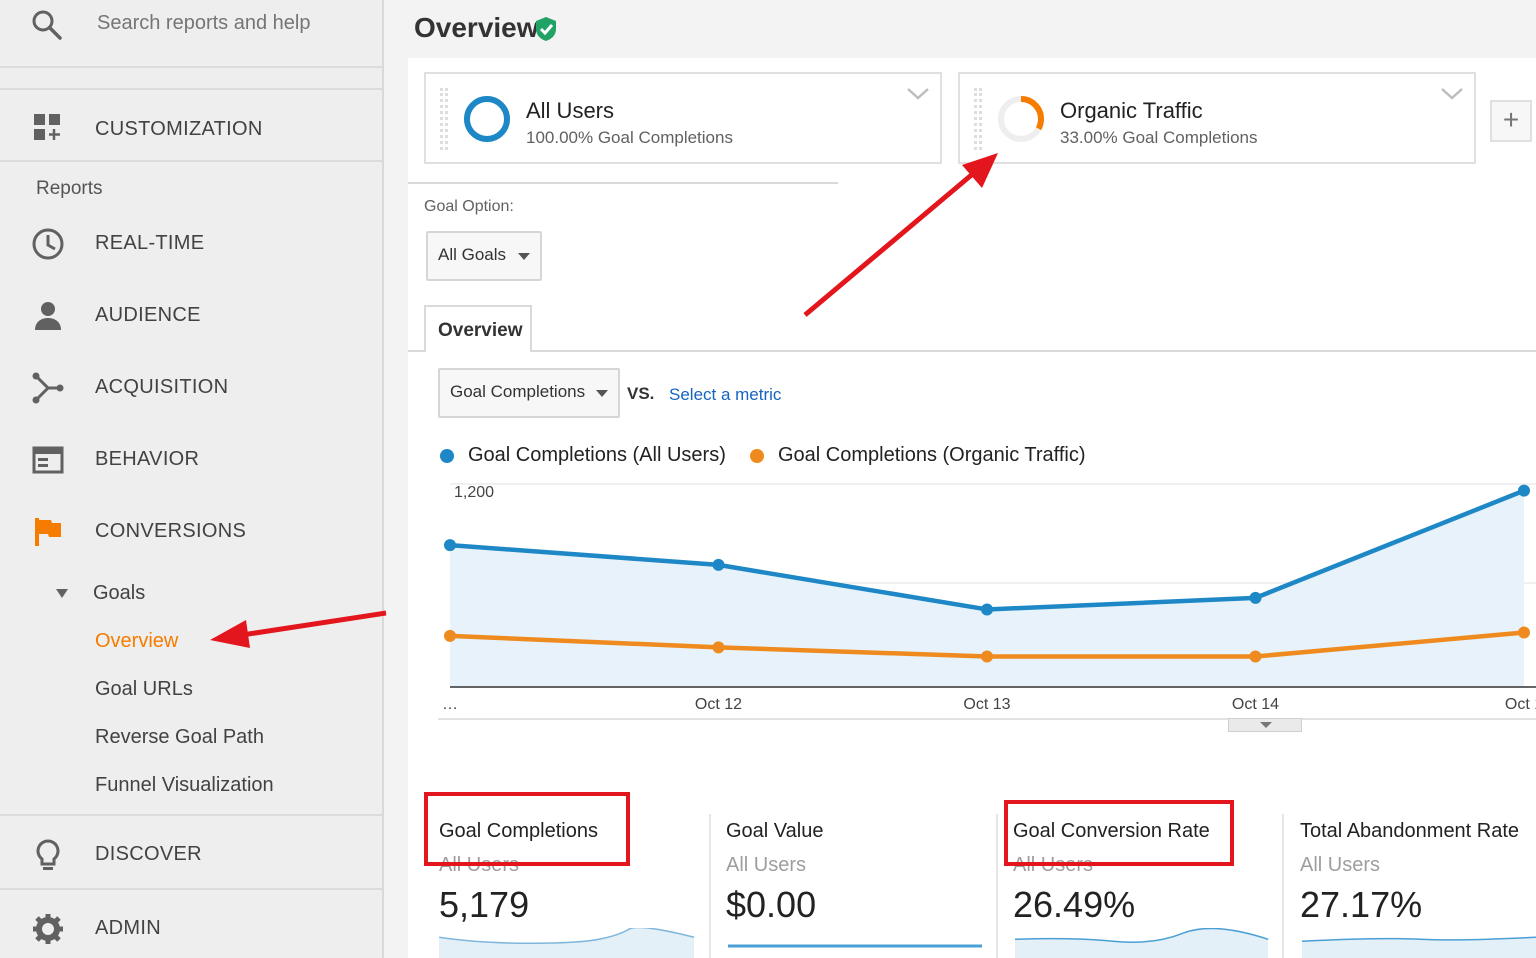 The width and height of the screenshot is (1536, 958). What do you see at coordinates (1148, 883) in the screenshot?
I see `scorecard-goal-conversion-rate: Goal Conversion Rate All Users 26.49%` at bounding box center [1148, 883].